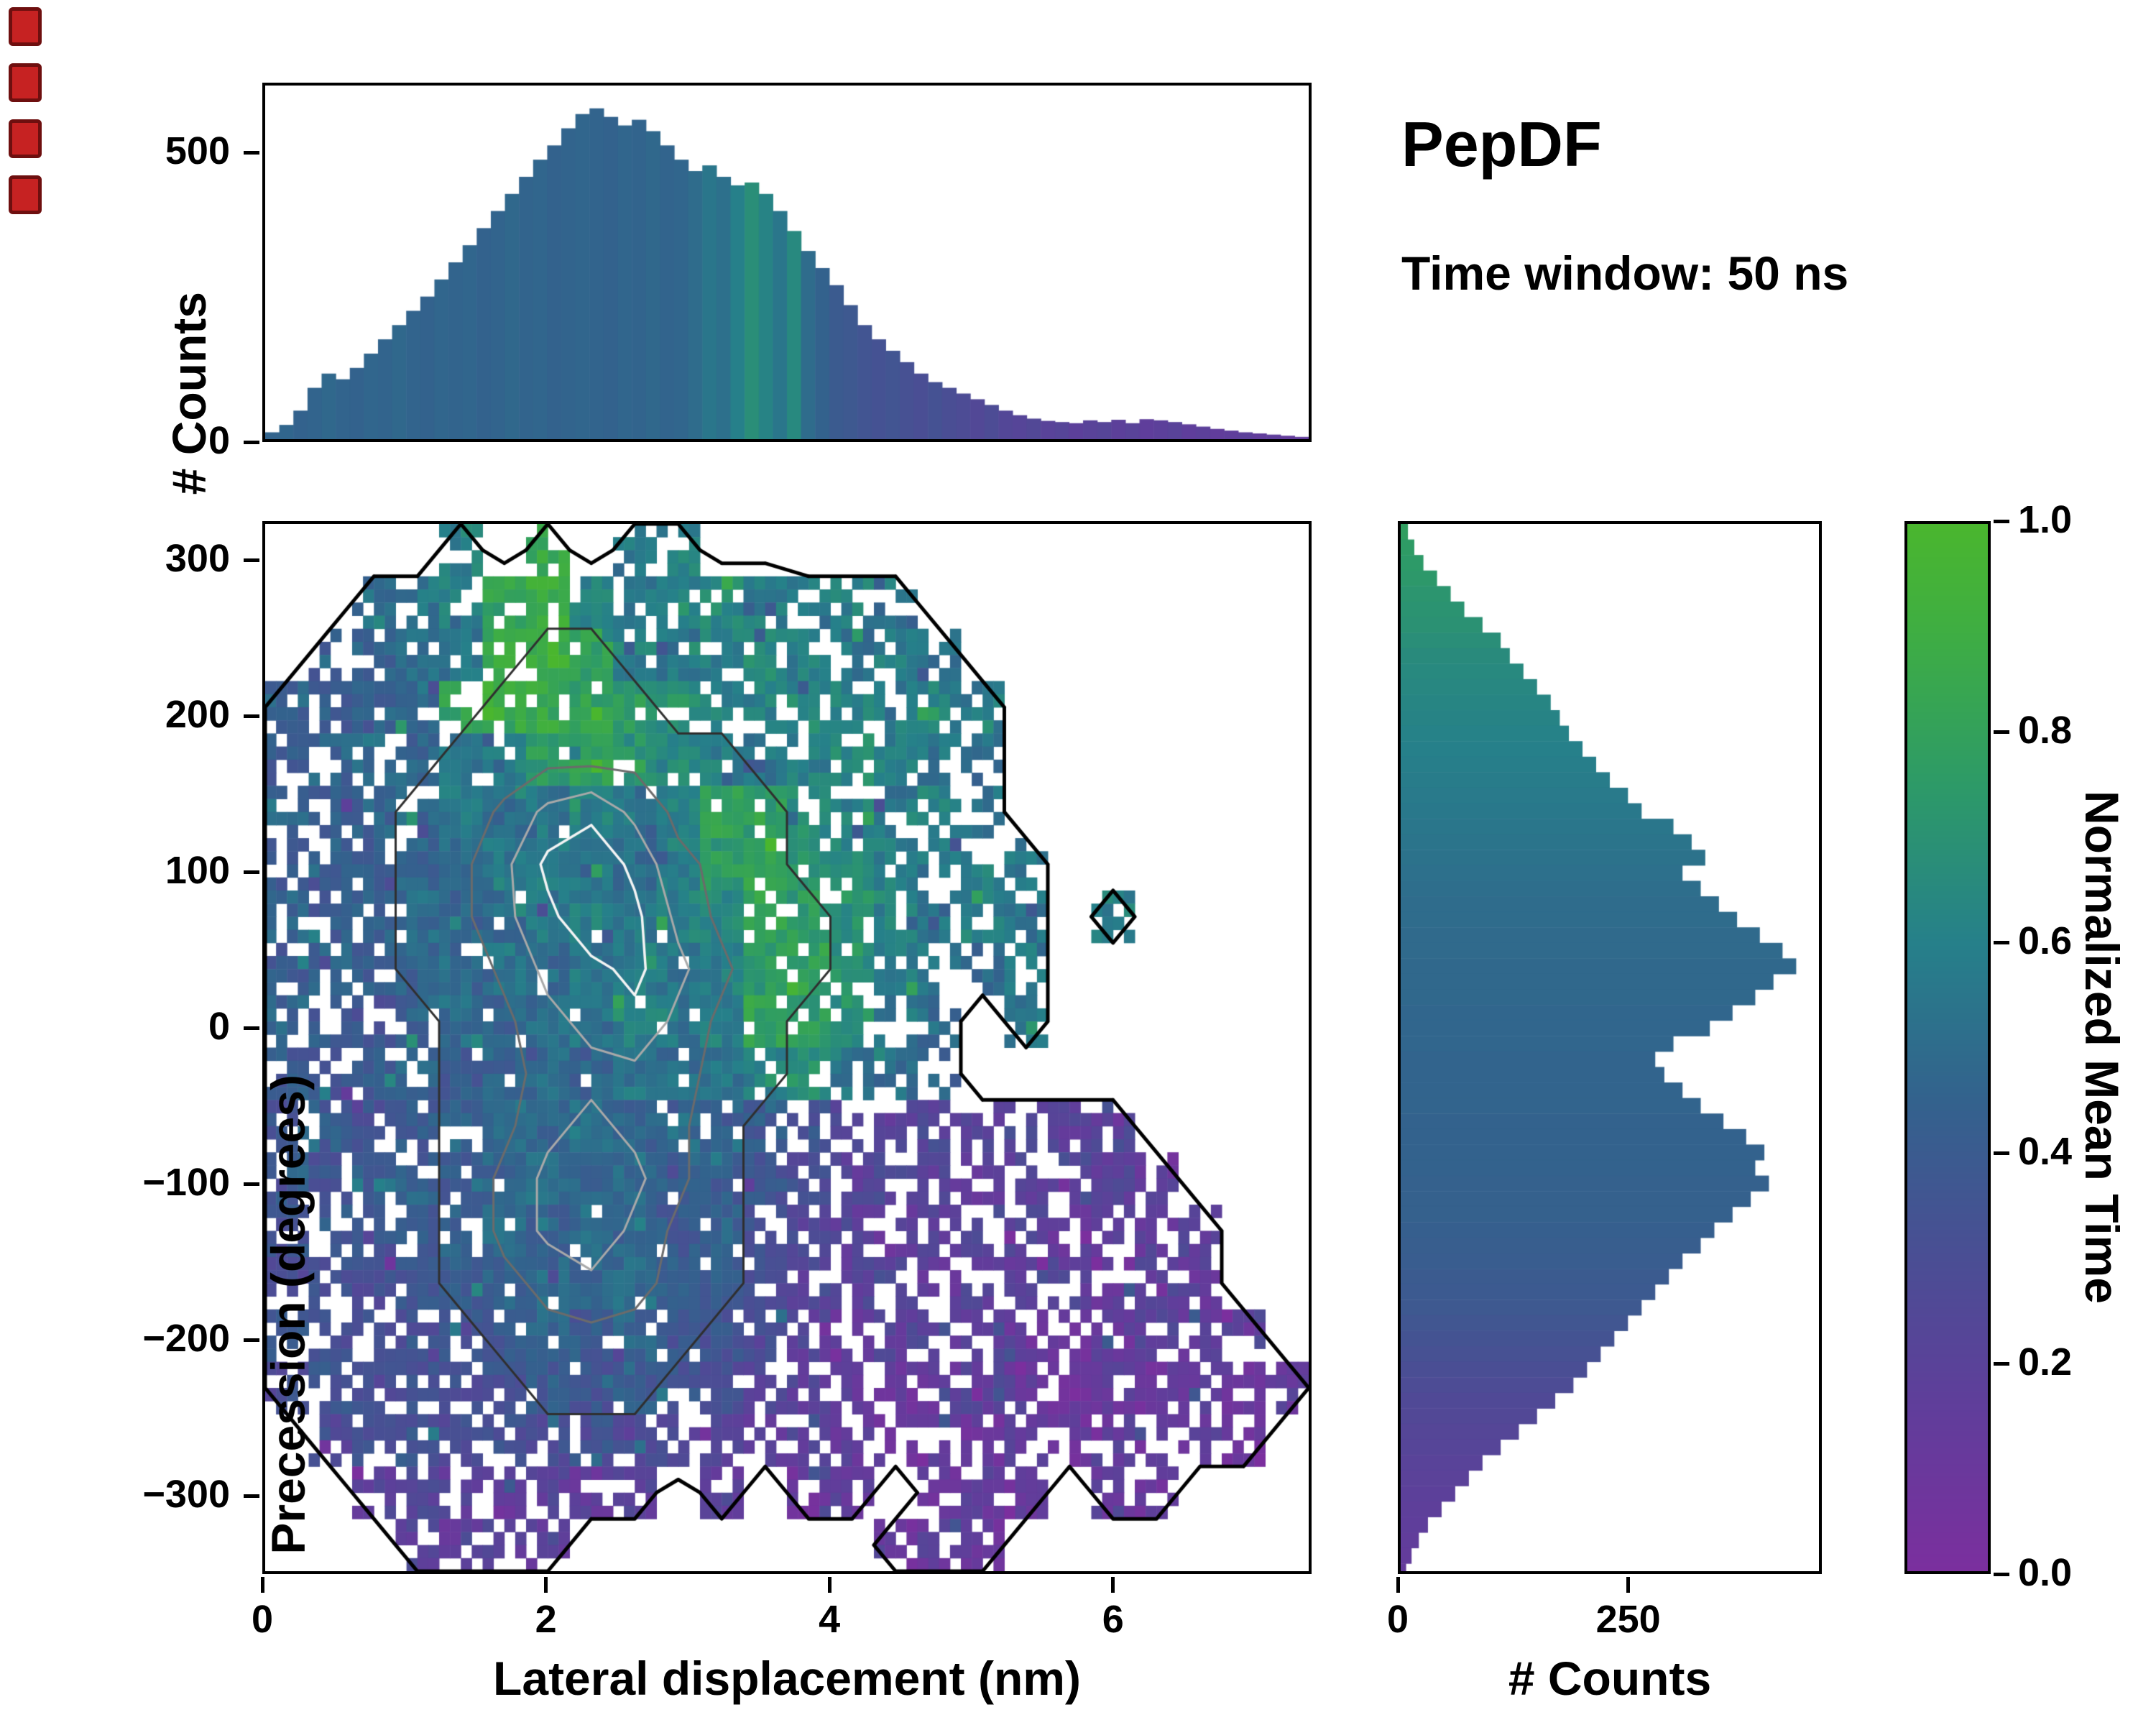 The image size is (2156, 1725). Describe the element at coordinates (2045, 730) in the screenshot. I see `colorbar-tick-label: 0.8` at that location.